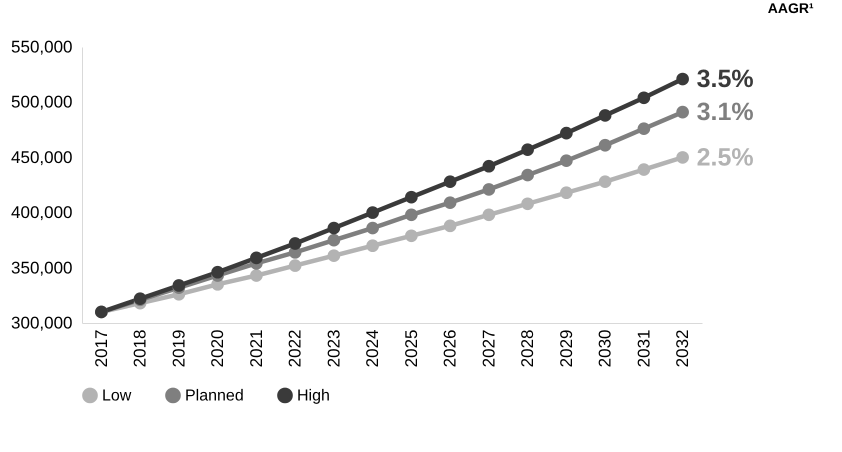 The height and width of the screenshot is (452, 842). Describe the element at coordinates (214, 395) in the screenshot. I see `legend-label: Planned` at that location.